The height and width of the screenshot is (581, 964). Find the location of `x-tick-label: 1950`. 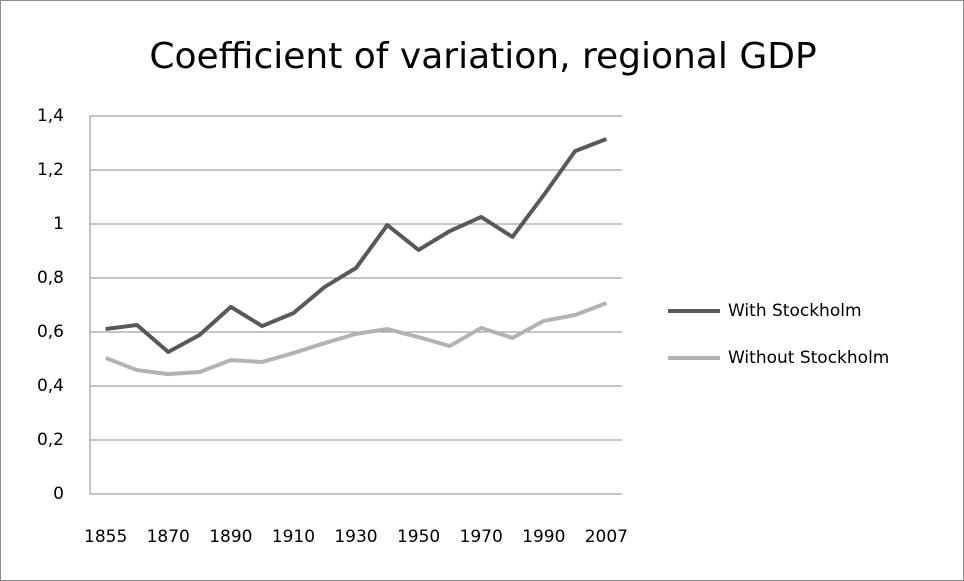

x-tick-label: 1950 is located at coordinates (418, 537).